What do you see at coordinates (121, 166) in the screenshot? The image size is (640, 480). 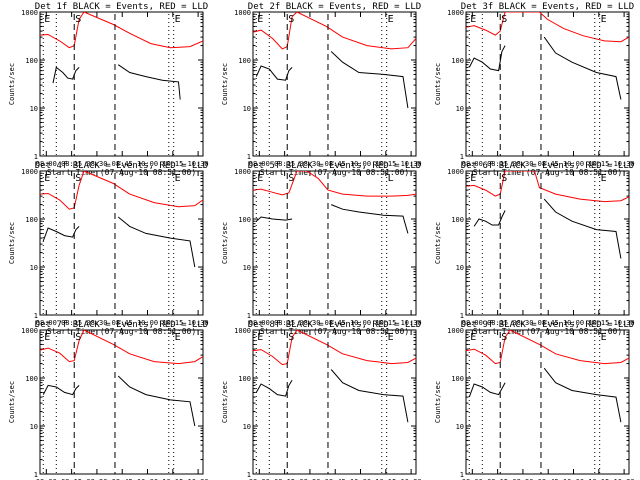 I see `chart-title: Det 4f BLACK = Events, RED = LLD` at bounding box center [121, 166].